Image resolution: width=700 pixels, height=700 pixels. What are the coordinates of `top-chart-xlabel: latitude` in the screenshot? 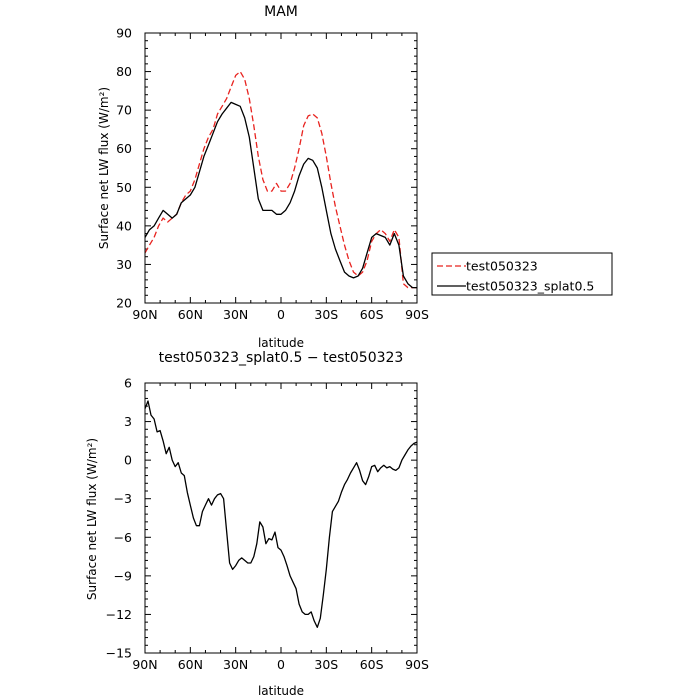 It's located at (281, 343).